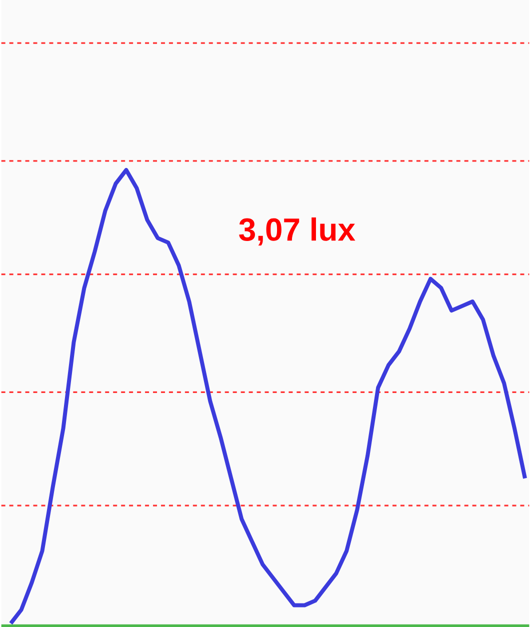  Describe the element at coordinates (297, 231) in the screenshot. I see `annotation: 3,07 lux` at that location.